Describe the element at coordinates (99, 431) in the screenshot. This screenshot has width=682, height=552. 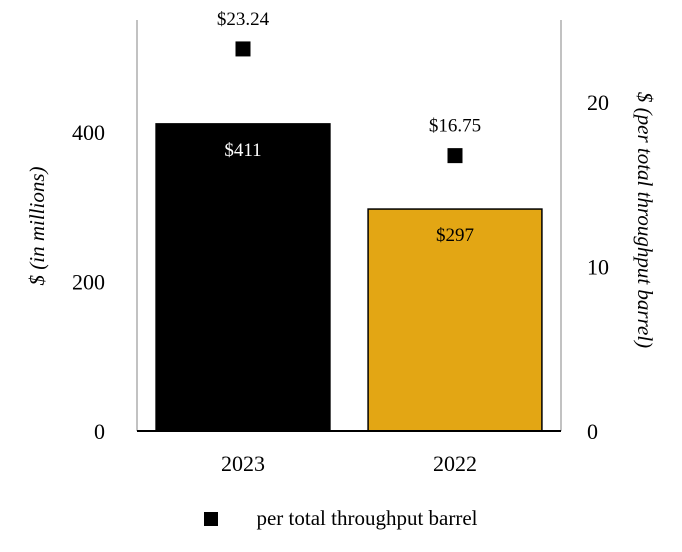
I see `y-tick-left-0: 0` at that location.